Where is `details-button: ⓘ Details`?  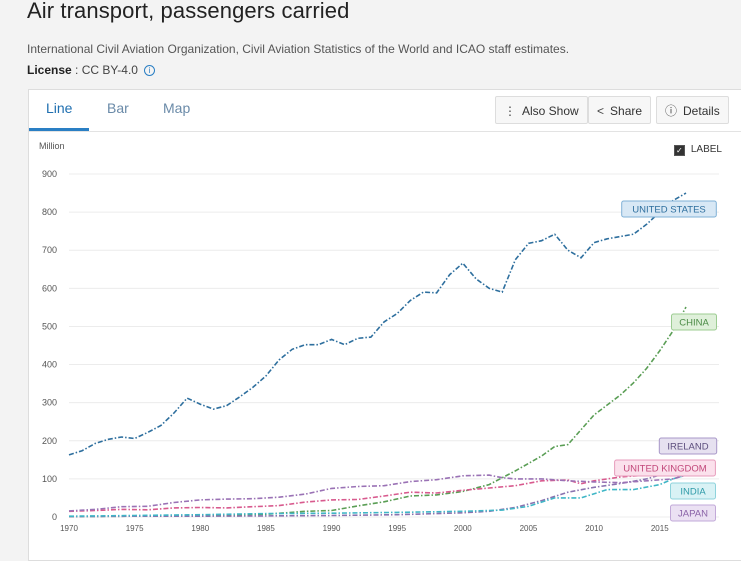 details-button: ⓘ Details is located at coordinates (692, 110).